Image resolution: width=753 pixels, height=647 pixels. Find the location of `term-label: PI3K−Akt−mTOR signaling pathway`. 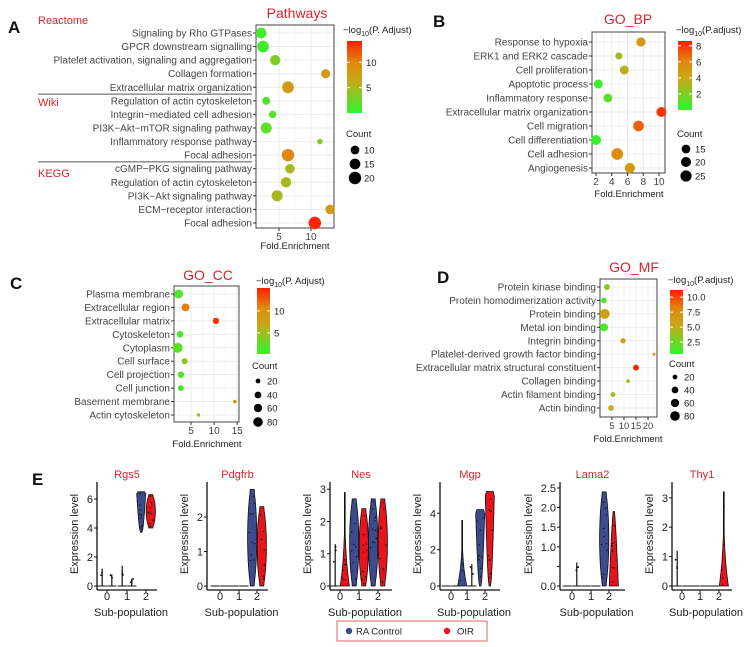

term-label: PI3K−Akt−mTOR signaling pathway is located at coordinates (172, 129).